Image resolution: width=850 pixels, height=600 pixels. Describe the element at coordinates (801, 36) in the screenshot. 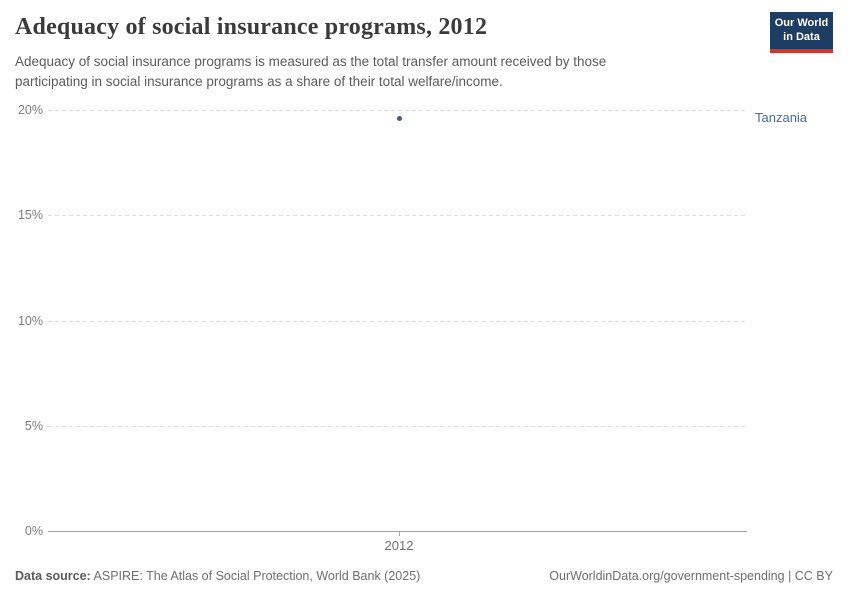

I see `owid-logo-line2: in Data` at that location.